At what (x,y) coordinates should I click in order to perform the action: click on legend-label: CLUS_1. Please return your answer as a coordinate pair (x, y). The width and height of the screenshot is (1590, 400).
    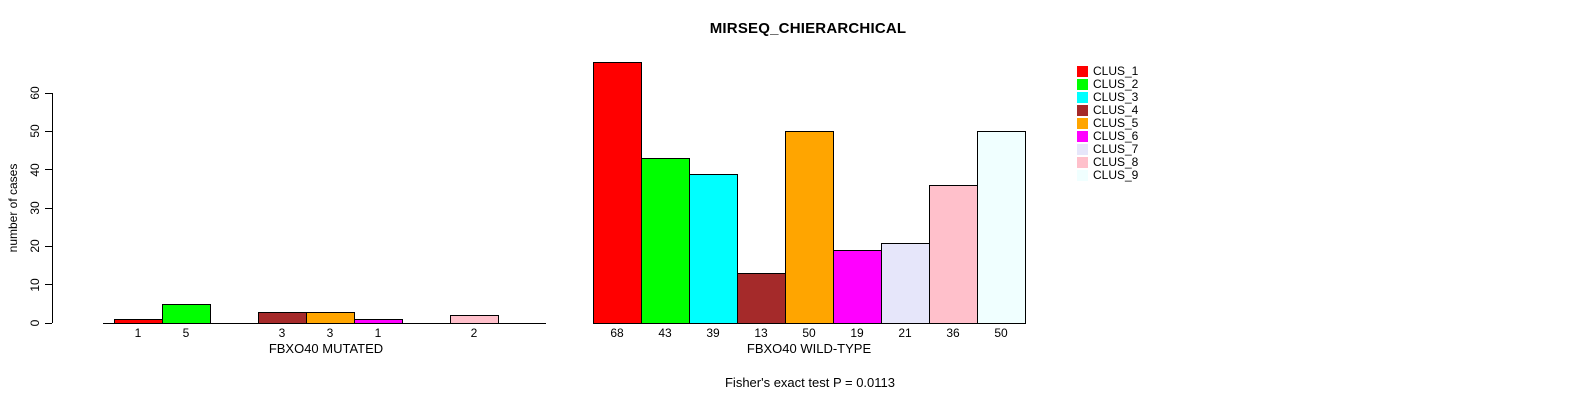
    Looking at the image, I should click on (1116, 71).